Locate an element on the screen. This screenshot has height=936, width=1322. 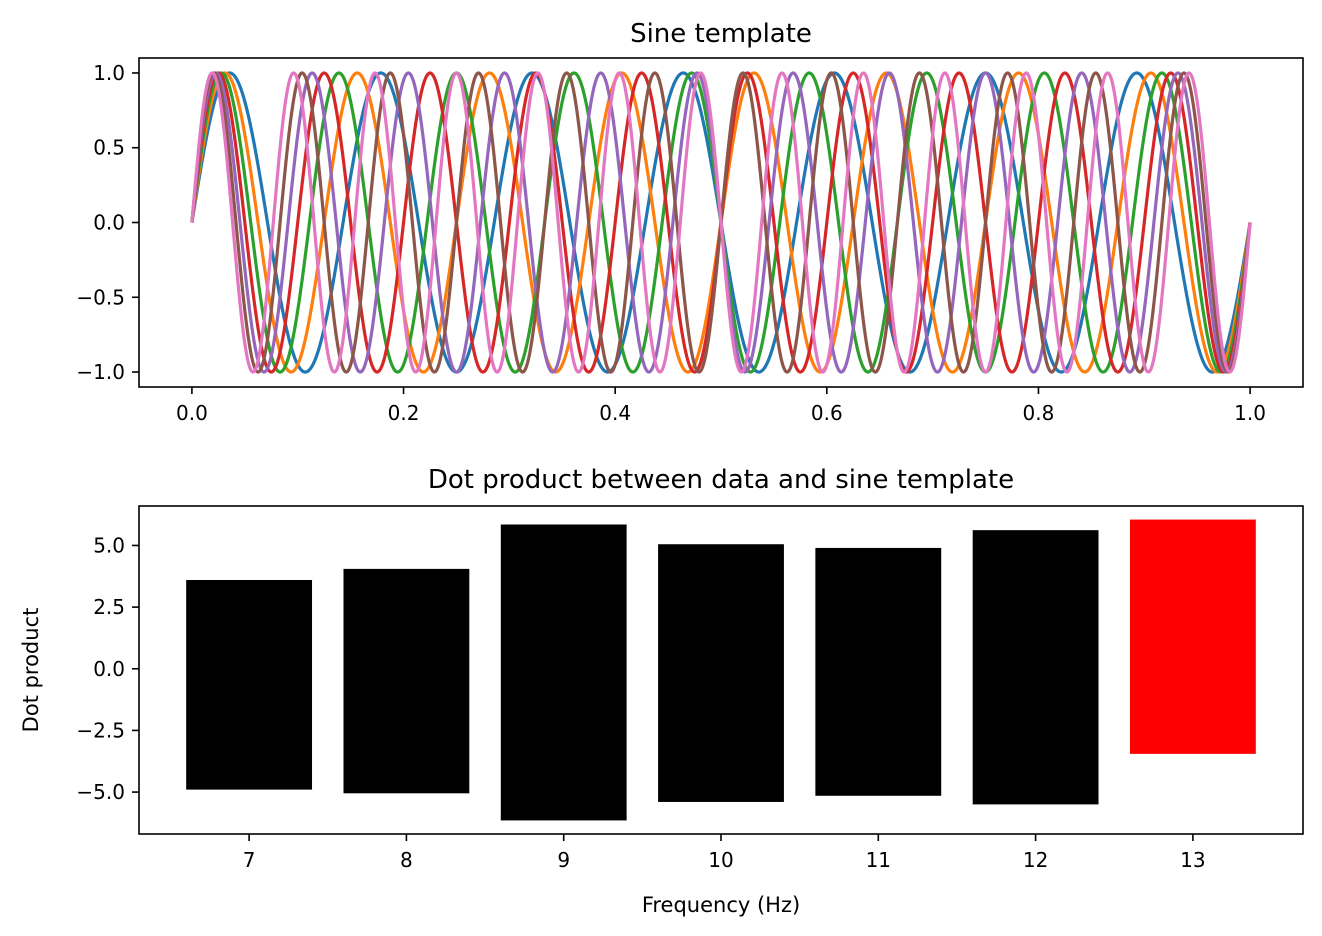
bar-y-tick-label: 2.5 is located at coordinates (109, 607).